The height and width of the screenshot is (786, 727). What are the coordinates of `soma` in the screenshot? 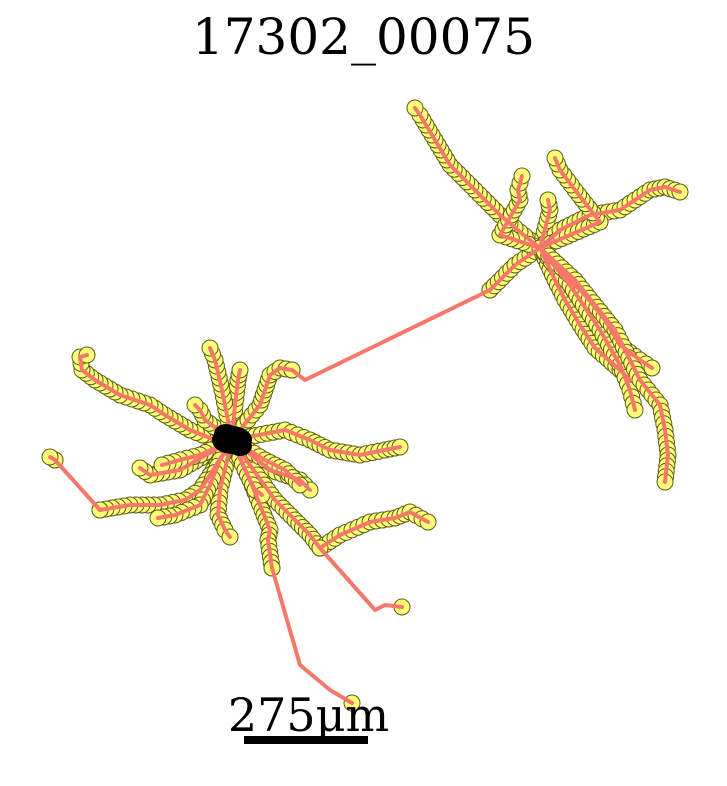 It's located at (232, 440).